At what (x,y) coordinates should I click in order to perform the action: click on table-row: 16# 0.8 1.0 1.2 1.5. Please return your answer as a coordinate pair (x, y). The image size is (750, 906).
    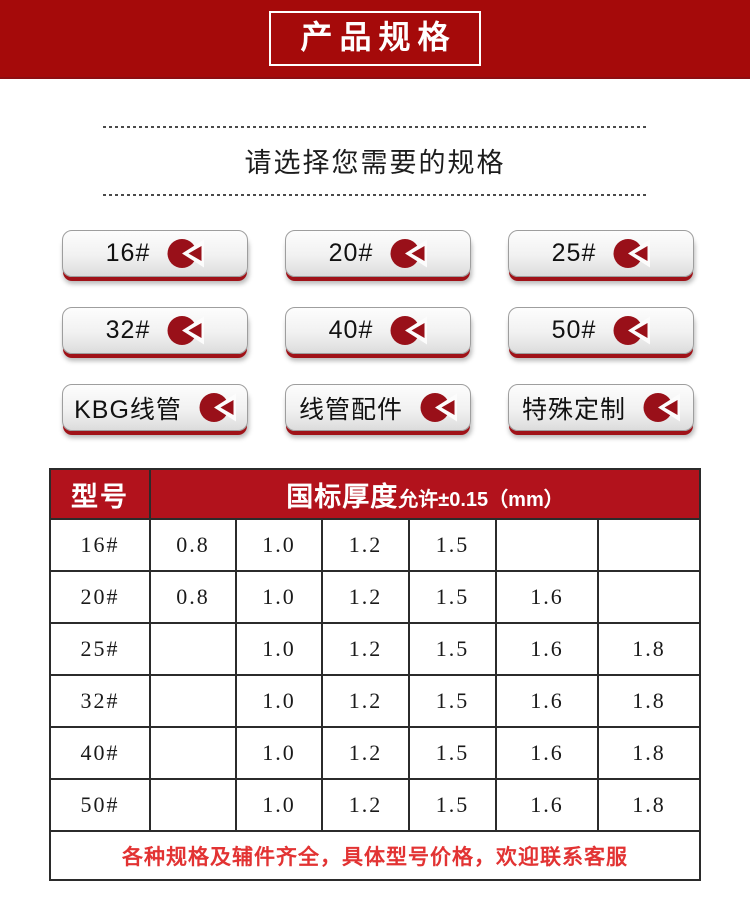
    Looking at the image, I should click on (375, 545).